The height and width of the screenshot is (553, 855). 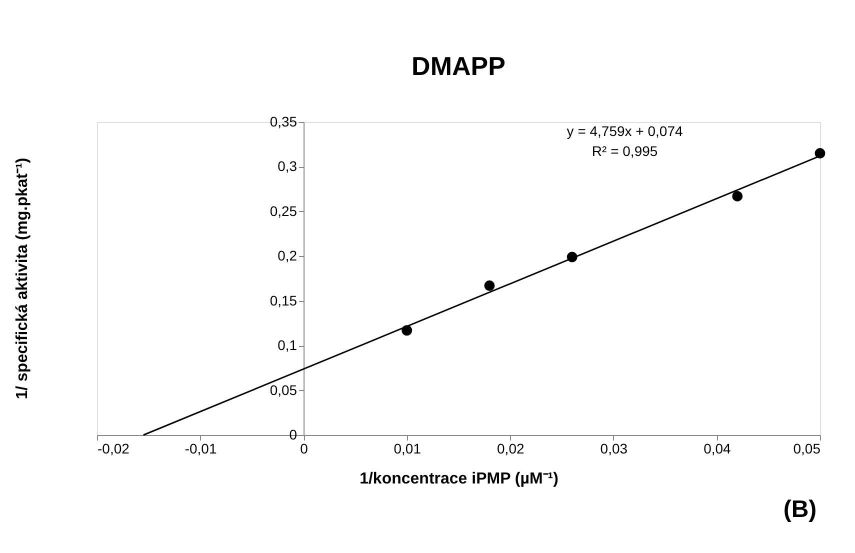 What do you see at coordinates (625, 151) in the screenshot?
I see `annotation: R² = 0,995` at bounding box center [625, 151].